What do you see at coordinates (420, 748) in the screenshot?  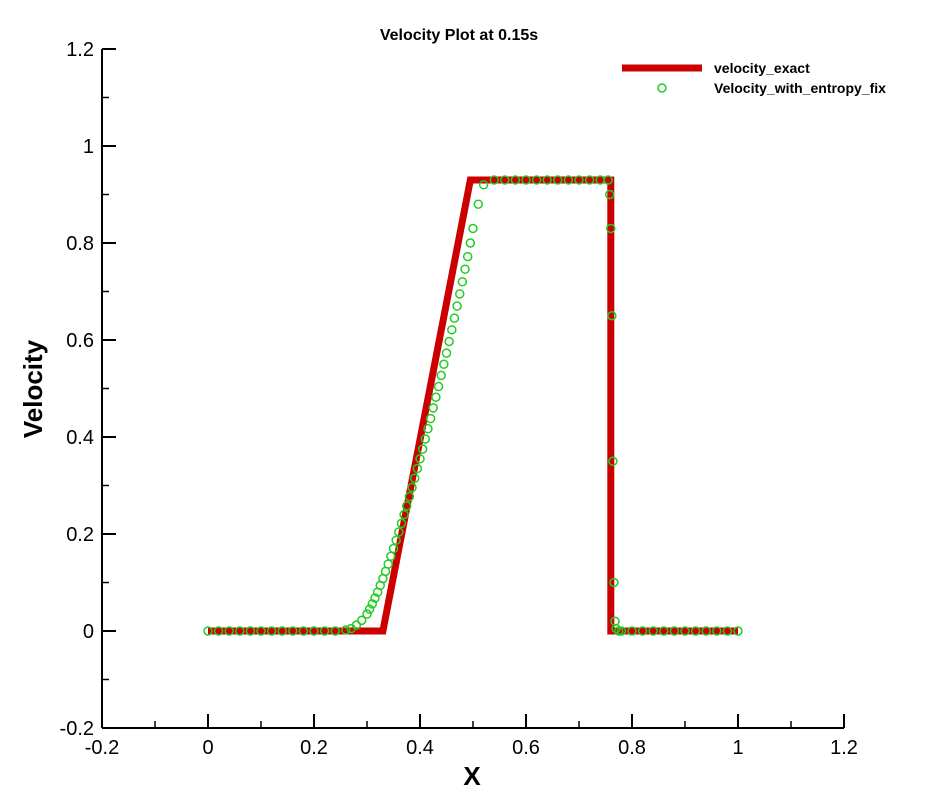 I see `x-tick-label-3: 0.4` at bounding box center [420, 748].